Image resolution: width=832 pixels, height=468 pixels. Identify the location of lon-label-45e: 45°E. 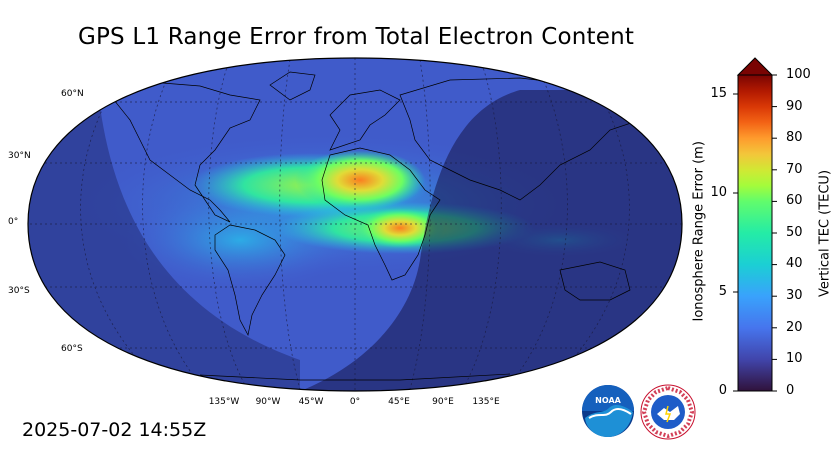
(399, 402).